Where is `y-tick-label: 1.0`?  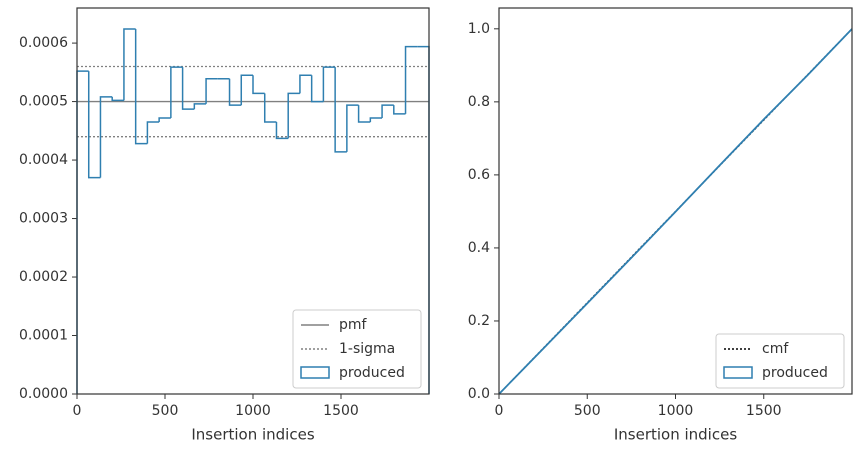 y-tick-label: 1.0 is located at coordinates (479, 29).